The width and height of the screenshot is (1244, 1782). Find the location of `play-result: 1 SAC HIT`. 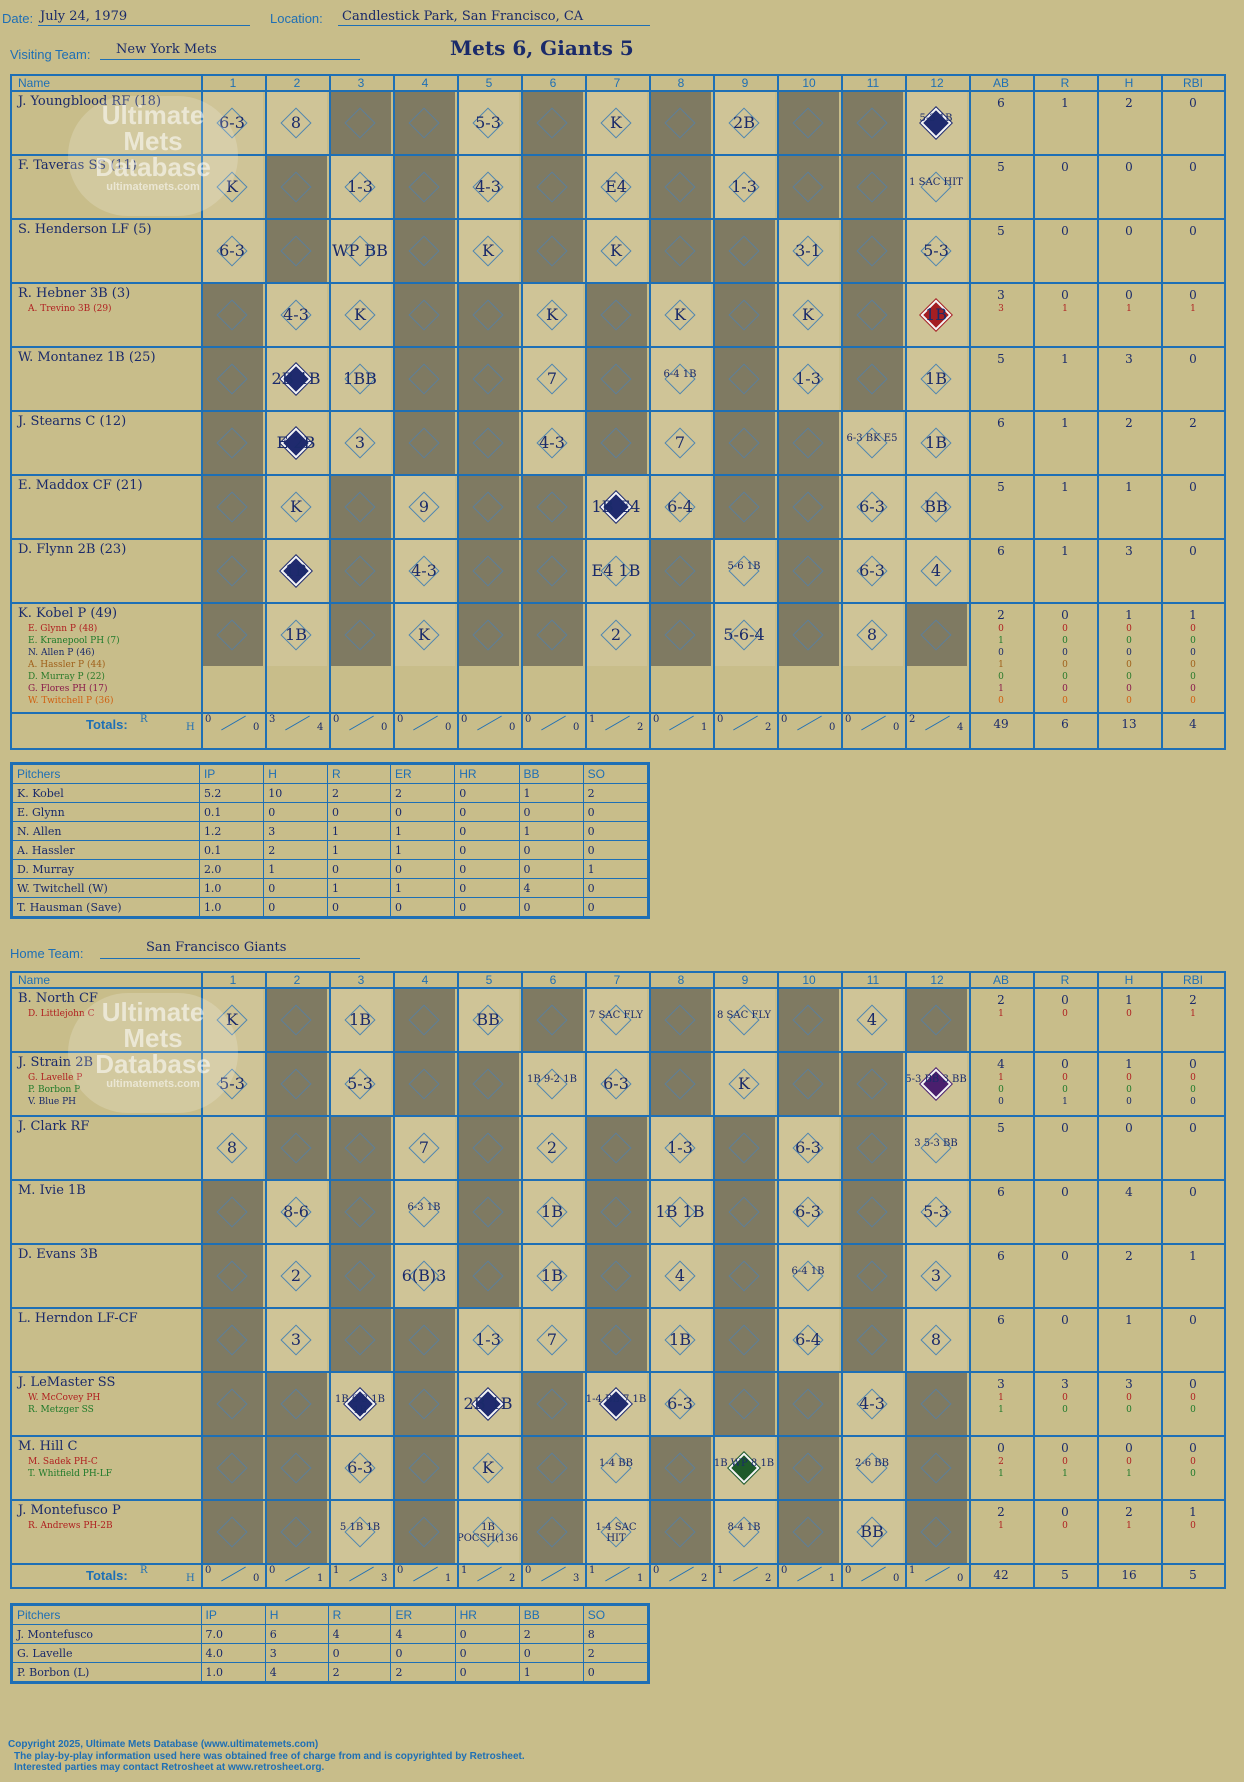

play-result: 1 SAC HIT is located at coordinates (936, 182).